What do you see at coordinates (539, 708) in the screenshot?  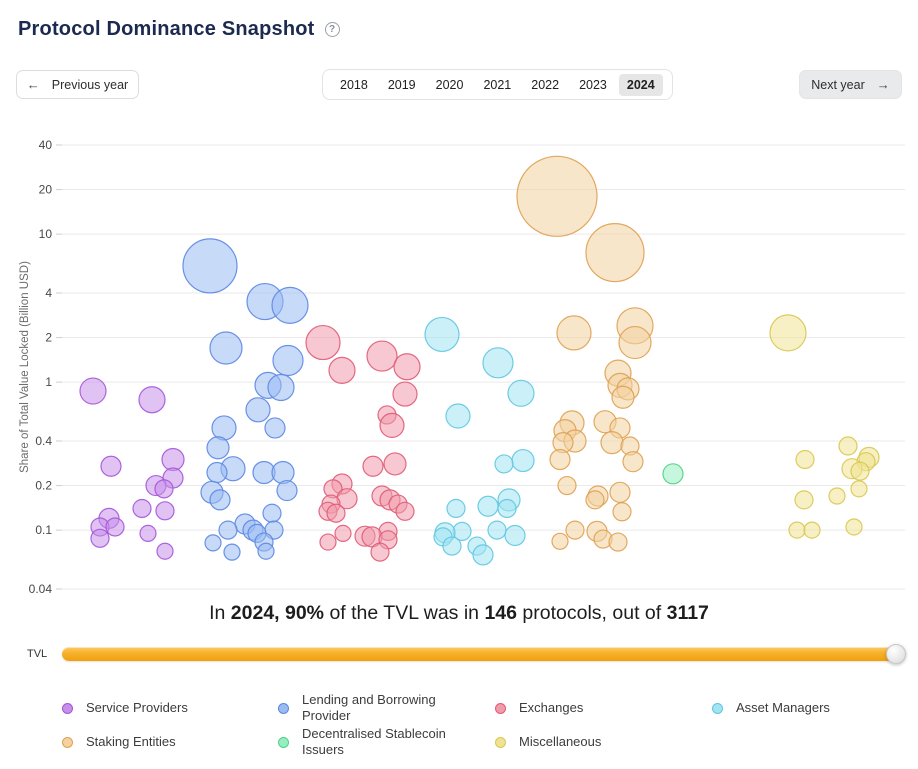 I see `legend-item-exchanges: Exchanges` at bounding box center [539, 708].